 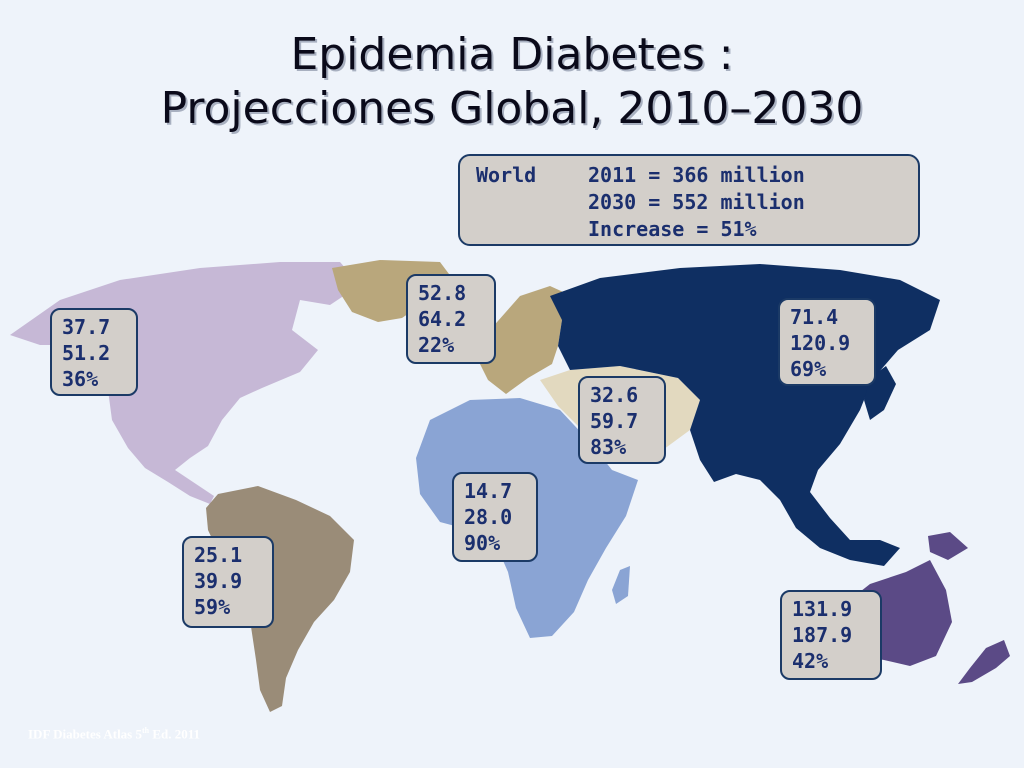 What do you see at coordinates (436, 345) in the screenshot?
I see `eu-increase: 22%` at bounding box center [436, 345].